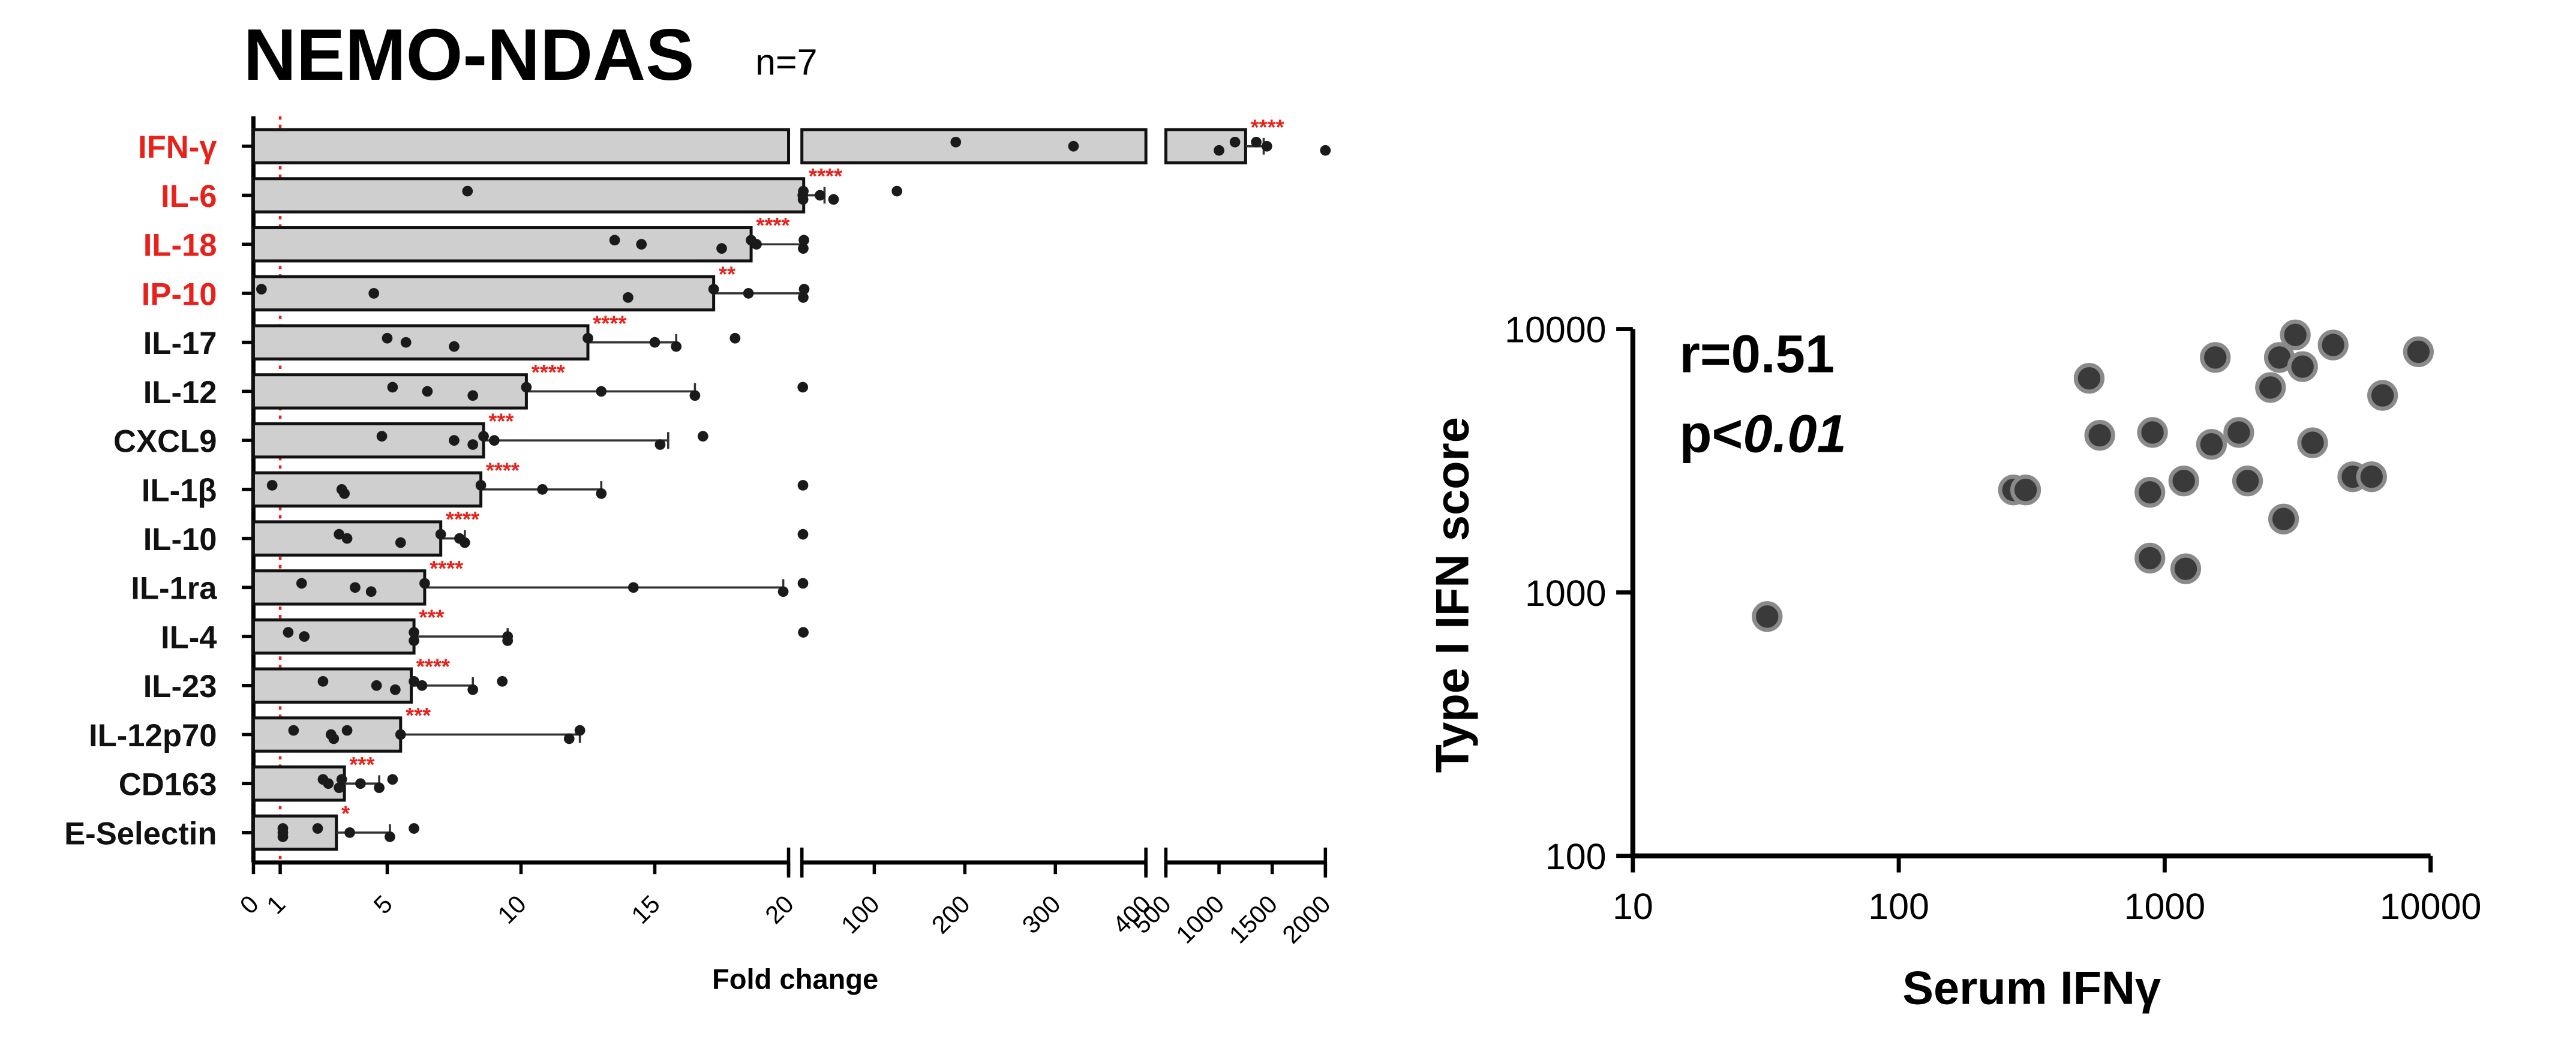  I want to click on bar-x-tick-label: 1000, so click(1200, 919).